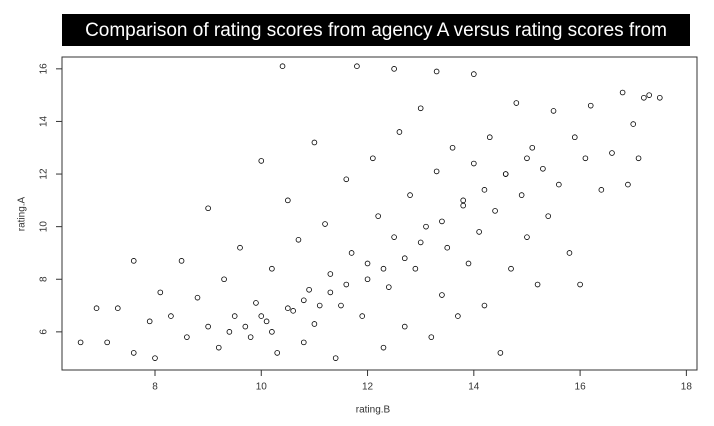  I want to click on y-tick-label: 10, so click(44, 227).